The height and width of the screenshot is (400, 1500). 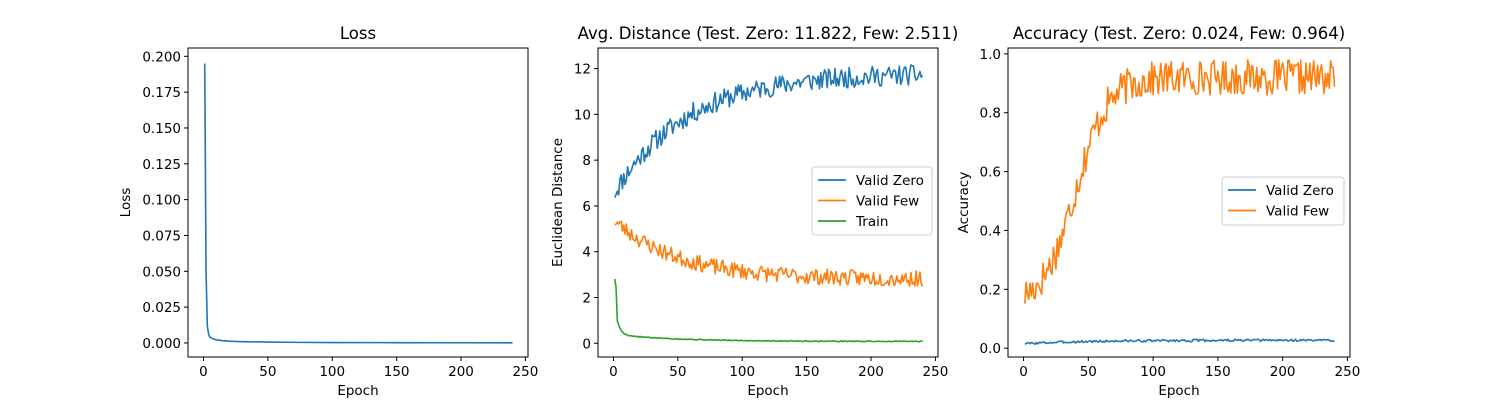 What do you see at coordinates (871, 222) in the screenshot?
I see `legend-label: Train` at bounding box center [871, 222].